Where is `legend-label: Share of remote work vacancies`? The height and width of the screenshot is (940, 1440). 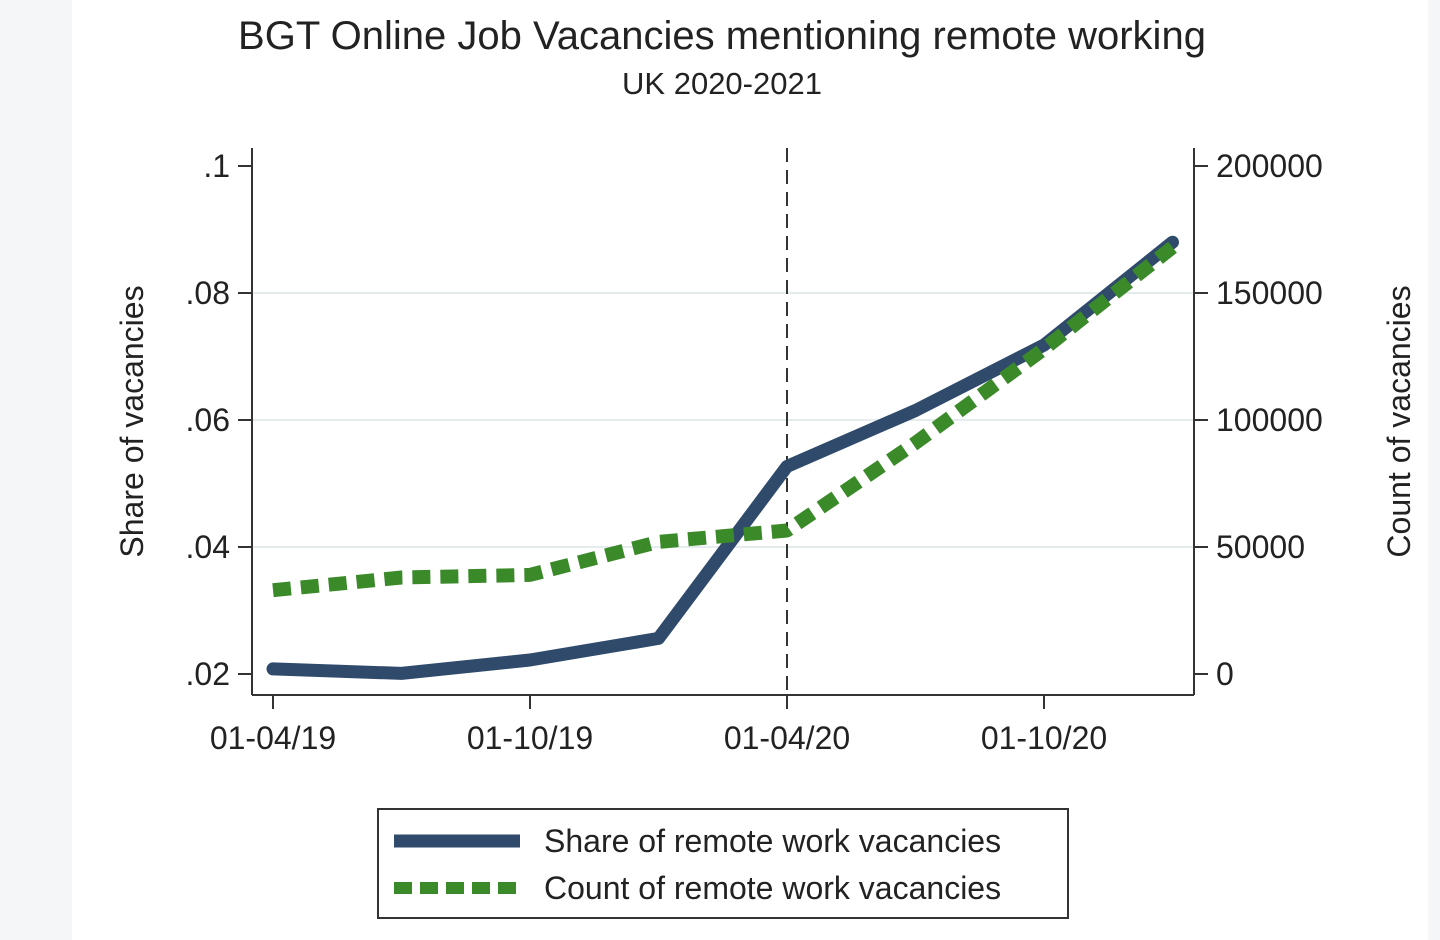 legend-label: Share of remote work vacancies is located at coordinates (772, 841).